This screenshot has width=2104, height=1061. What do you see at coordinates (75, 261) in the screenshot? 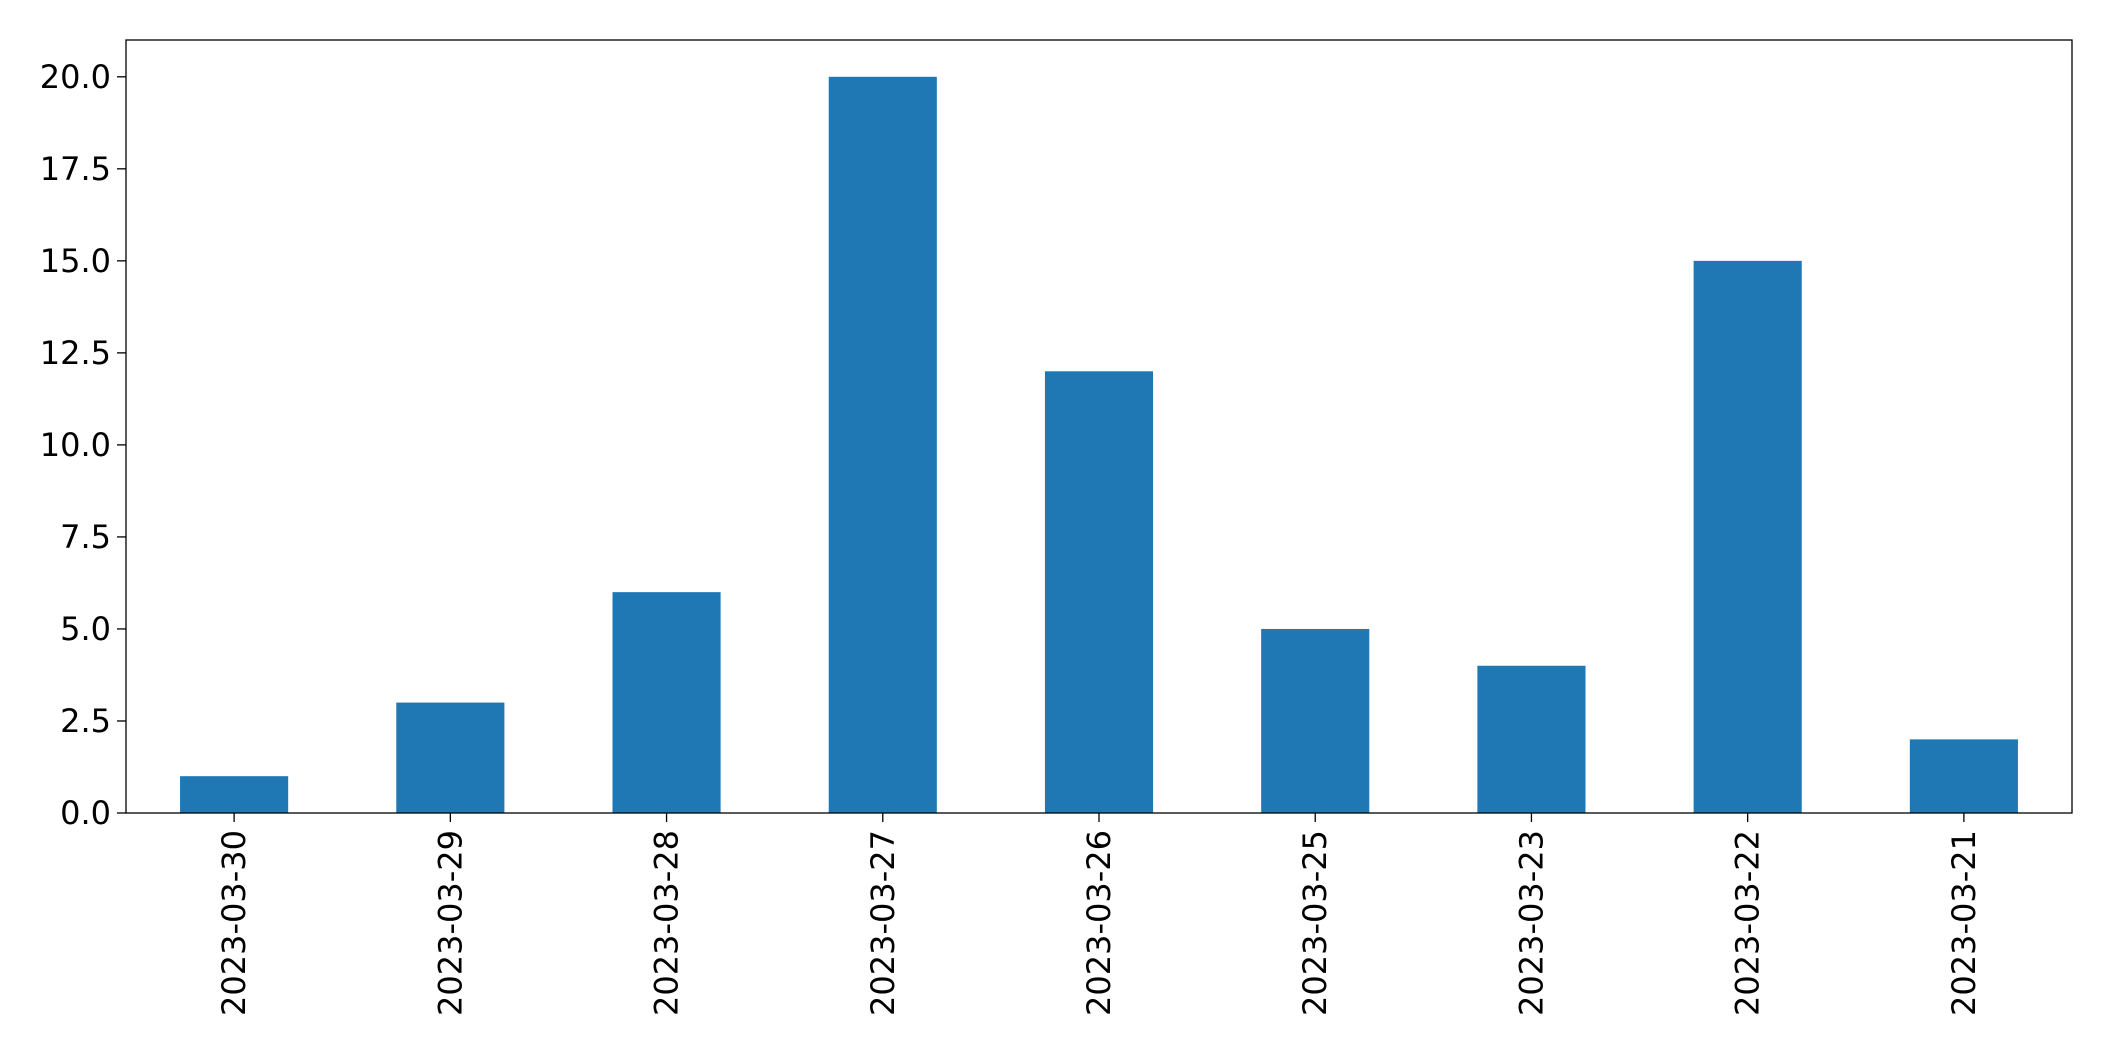
I see `y-tick-label: 15.0` at bounding box center [75, 261].